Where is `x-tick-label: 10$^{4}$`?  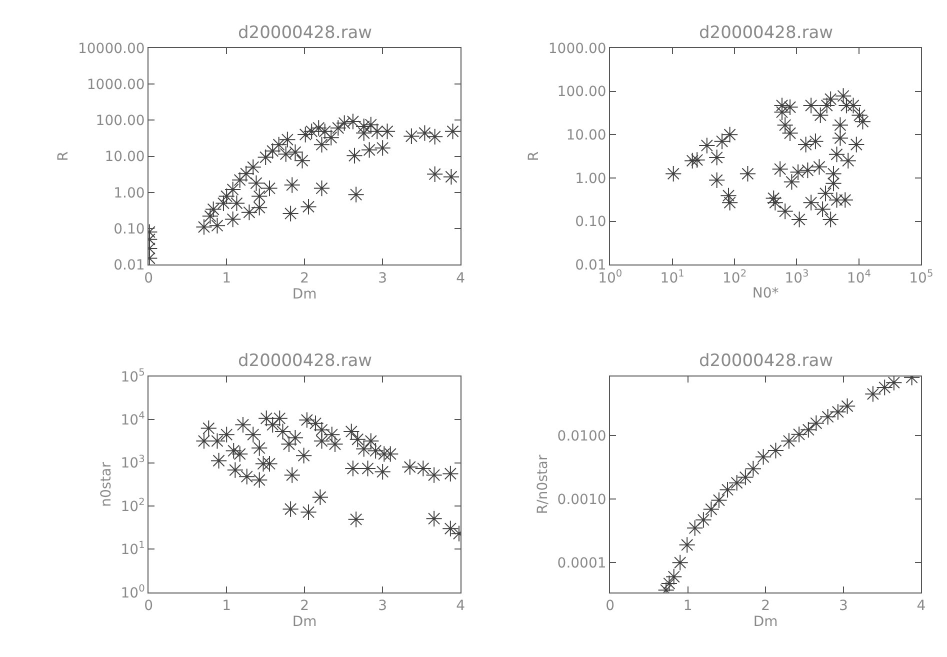 x-tick-label: 10$^{4}$ is located at coordinates (858, 277).